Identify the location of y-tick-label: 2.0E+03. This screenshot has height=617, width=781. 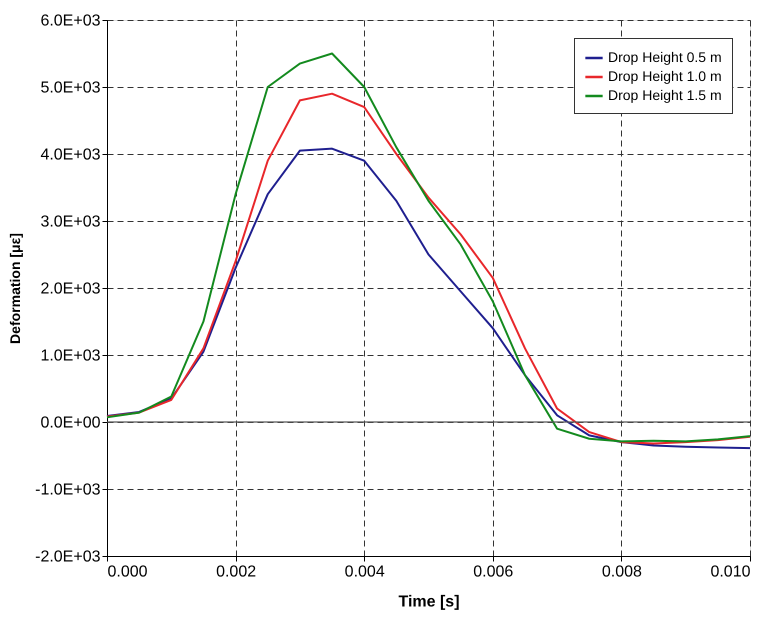
(70, 289).